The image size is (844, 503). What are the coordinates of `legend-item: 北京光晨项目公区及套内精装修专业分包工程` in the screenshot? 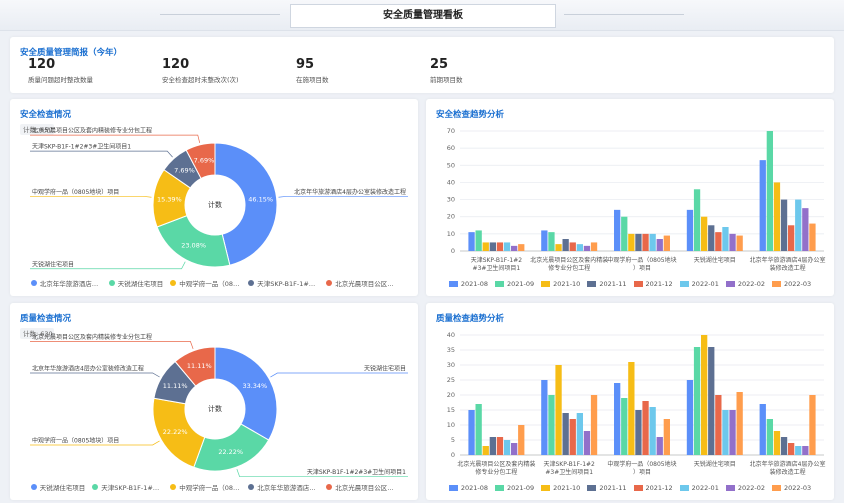 It's located at (361, 487).